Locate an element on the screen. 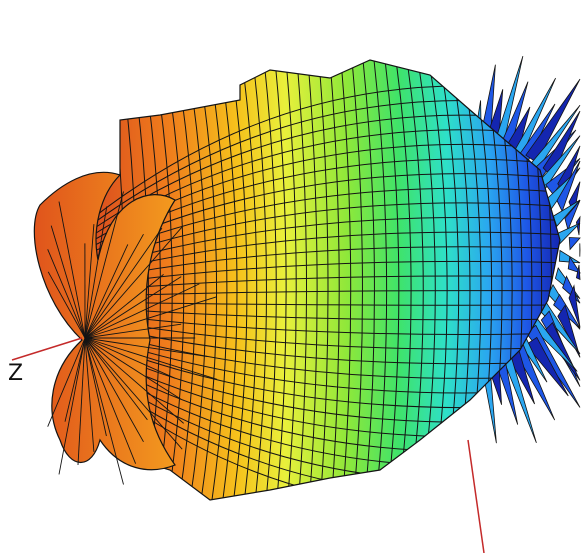  z-axis-label: Z is located at coordinates (15, 373).